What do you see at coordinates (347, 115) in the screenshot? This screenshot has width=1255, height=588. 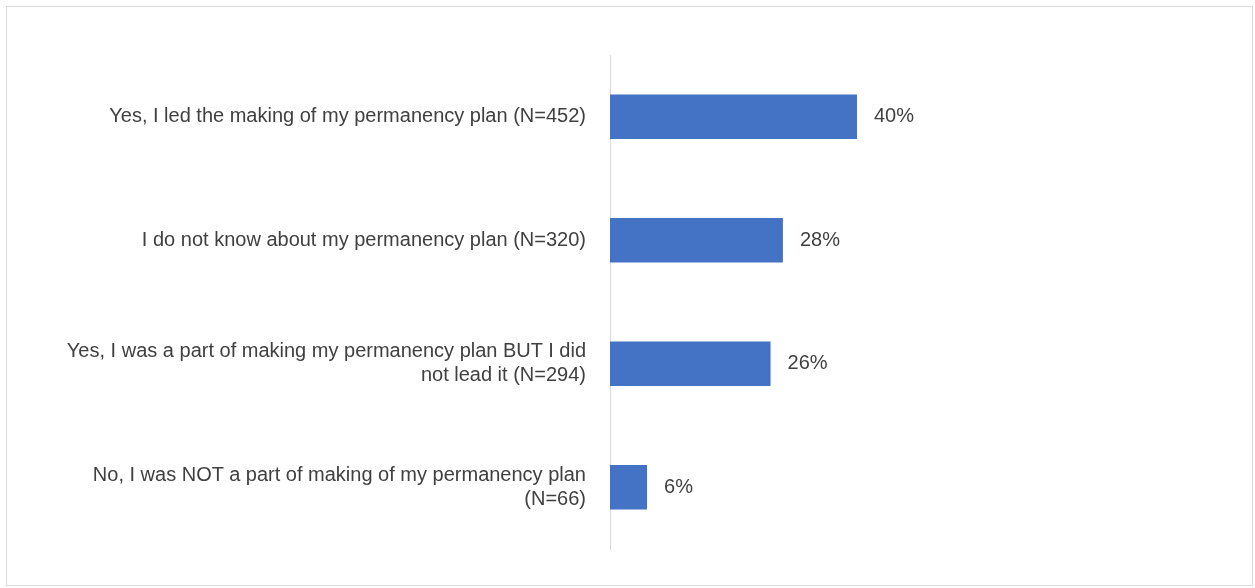 I see `y-tick-label: Yes, I led the making of my permanency plan (N=452)` at bounding box center [347, 115].